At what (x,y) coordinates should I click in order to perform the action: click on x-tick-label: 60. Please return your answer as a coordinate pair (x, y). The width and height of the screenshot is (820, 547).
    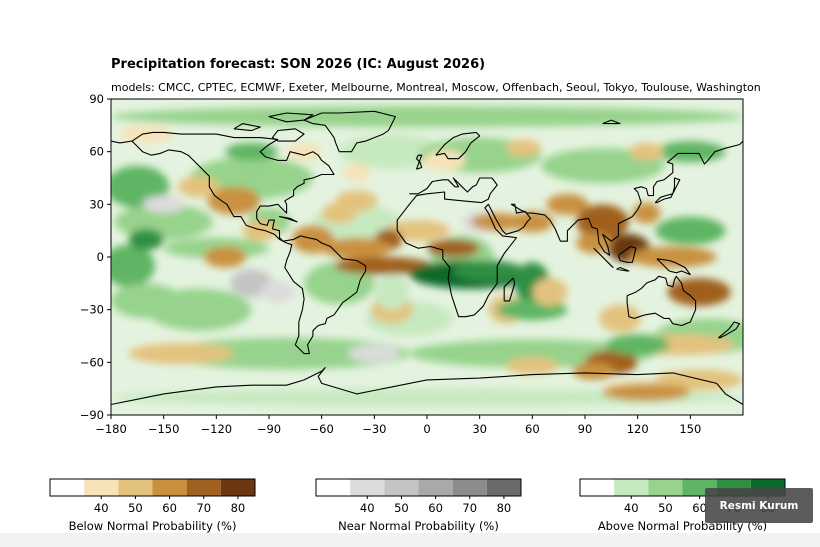
    Looking at the image, I should click on (532, 429).